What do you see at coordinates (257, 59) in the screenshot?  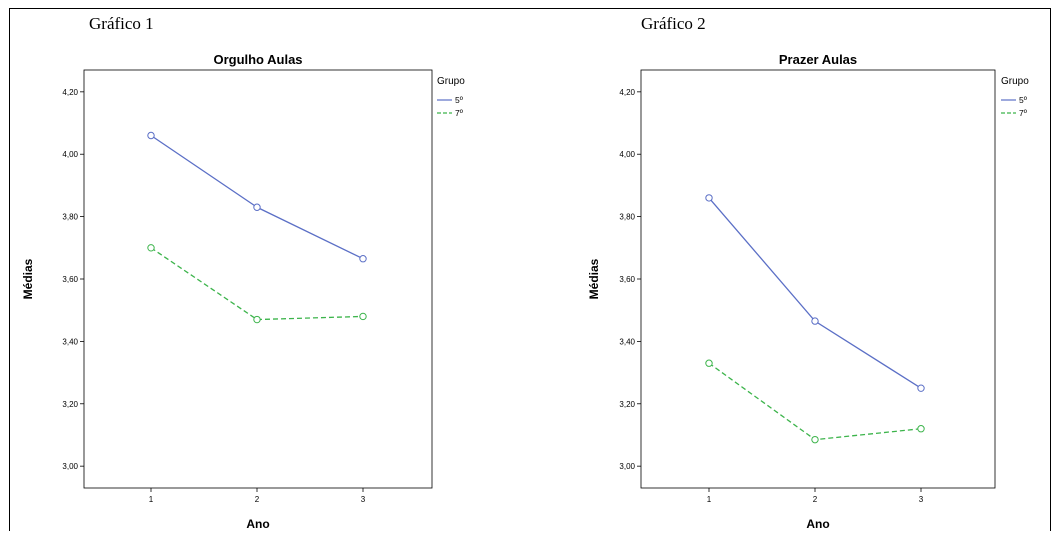 I see `chart-title: Orgulho Aulas` at bounding box center [257, 59].